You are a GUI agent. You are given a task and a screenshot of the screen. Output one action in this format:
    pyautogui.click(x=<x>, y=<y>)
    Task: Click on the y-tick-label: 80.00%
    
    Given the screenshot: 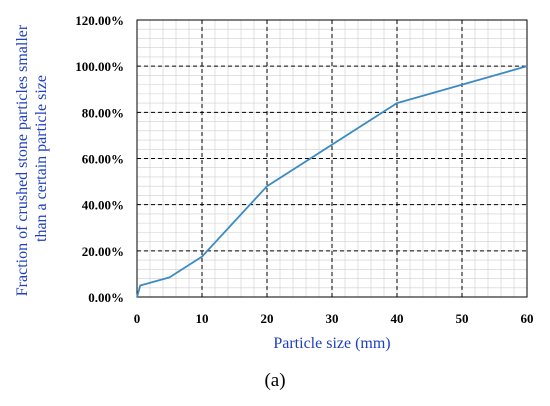 What is the action you would take?
    pyautogui.click(x=103, y=112)
    